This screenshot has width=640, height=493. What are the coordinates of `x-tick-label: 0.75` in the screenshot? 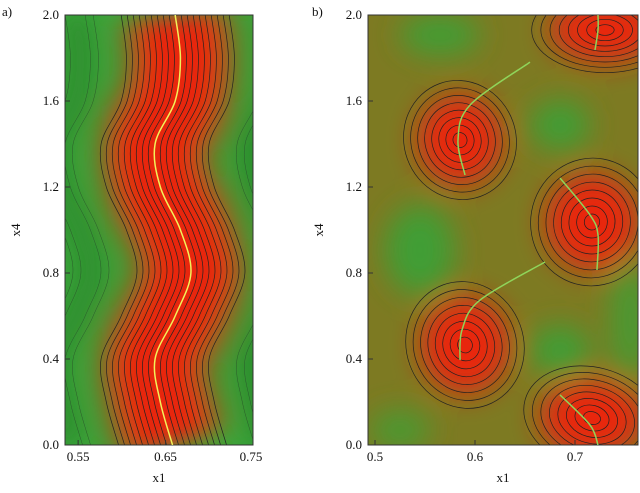 It's located at (251, 456).